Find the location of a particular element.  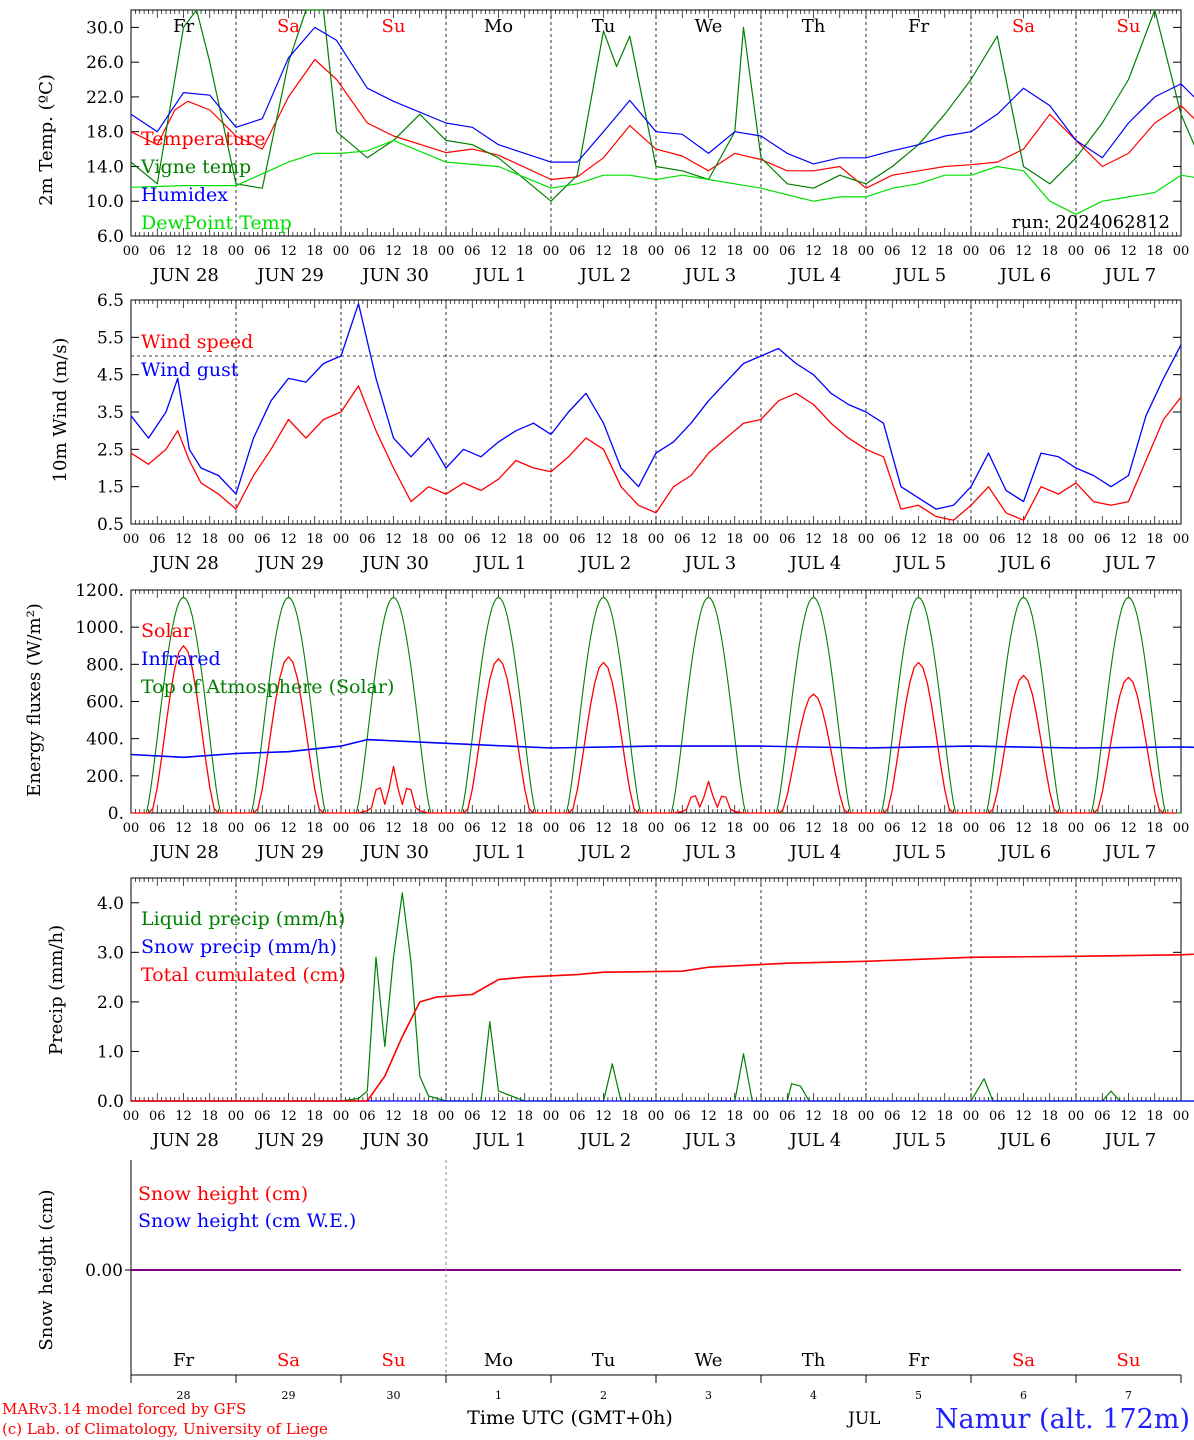

y-tick-label: 0. is located at coordinates (116, 814).